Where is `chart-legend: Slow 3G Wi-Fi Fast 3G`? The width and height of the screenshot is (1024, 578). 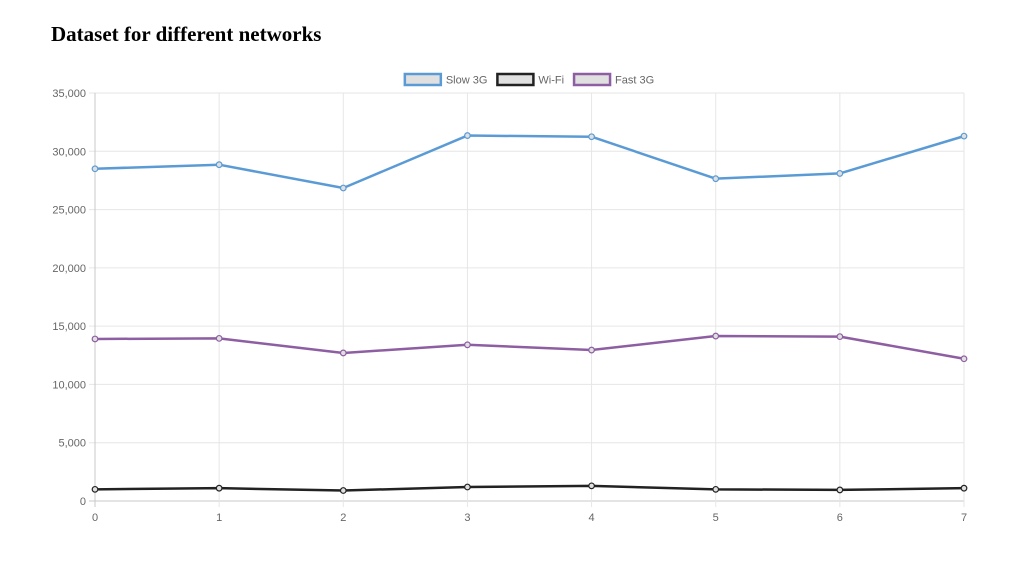
chart-legend: Slow 3G Wi-Fi Fast 3G is located at coordinates (528, 79).